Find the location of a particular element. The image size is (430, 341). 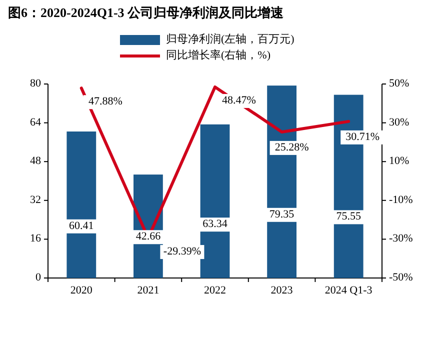

bar is located at coordinates (81, 205).